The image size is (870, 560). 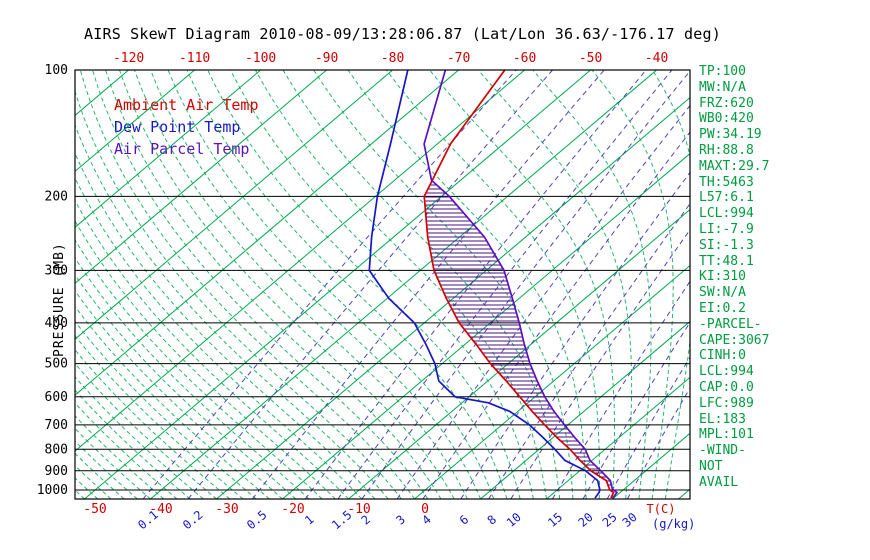 What do you see at coordinates (56, 449) in the screenshot?
I see `pressure-tick: 800` at bounding box center [56, 449].